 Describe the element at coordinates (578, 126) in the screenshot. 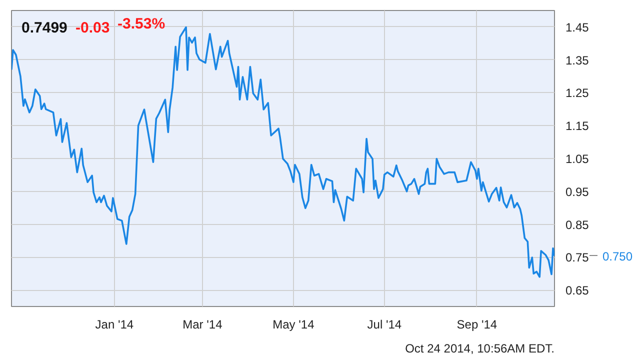

I see `y-tick-label: 1.15` at that location.